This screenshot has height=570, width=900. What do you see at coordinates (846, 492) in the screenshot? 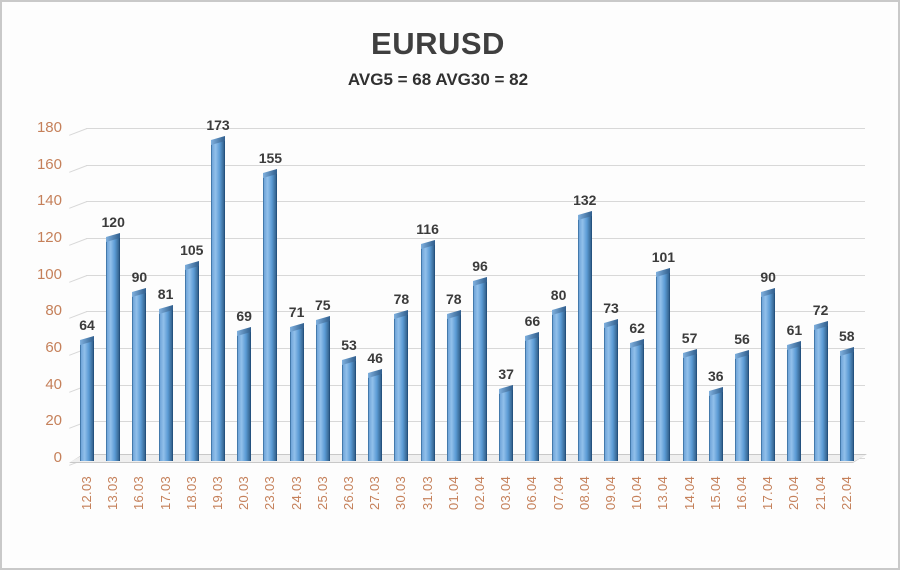
I see `x-axis-label: 22.04` at bounding box center [846, 492].